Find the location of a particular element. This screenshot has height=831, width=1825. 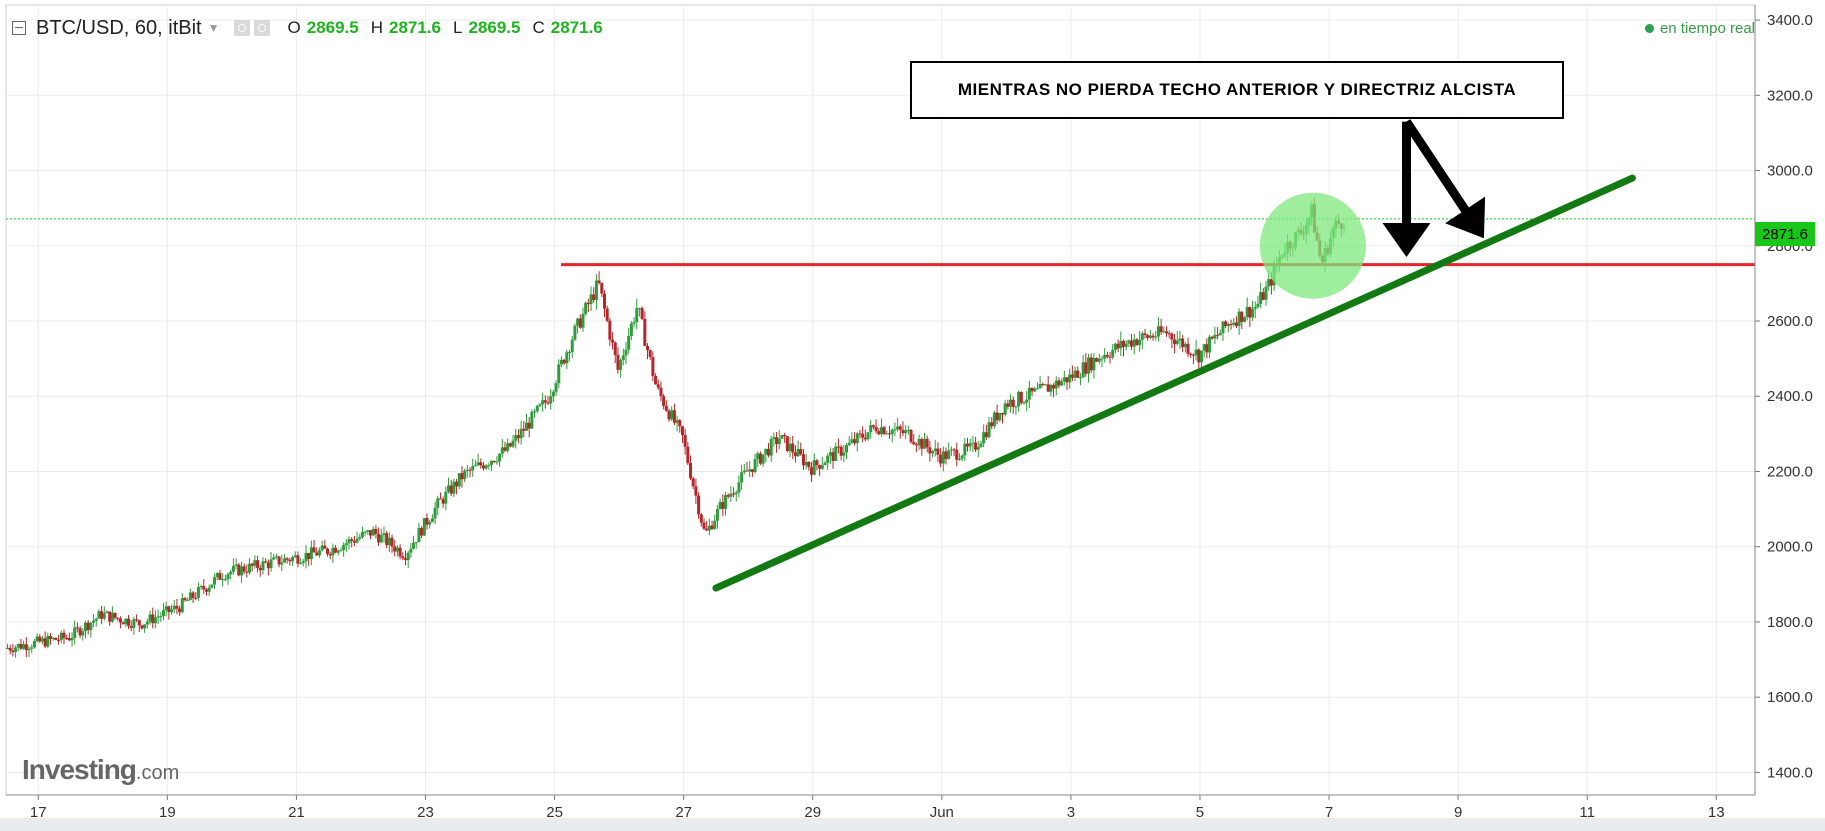

investing-logo: Investing.com is located at coordinates (100, 770).